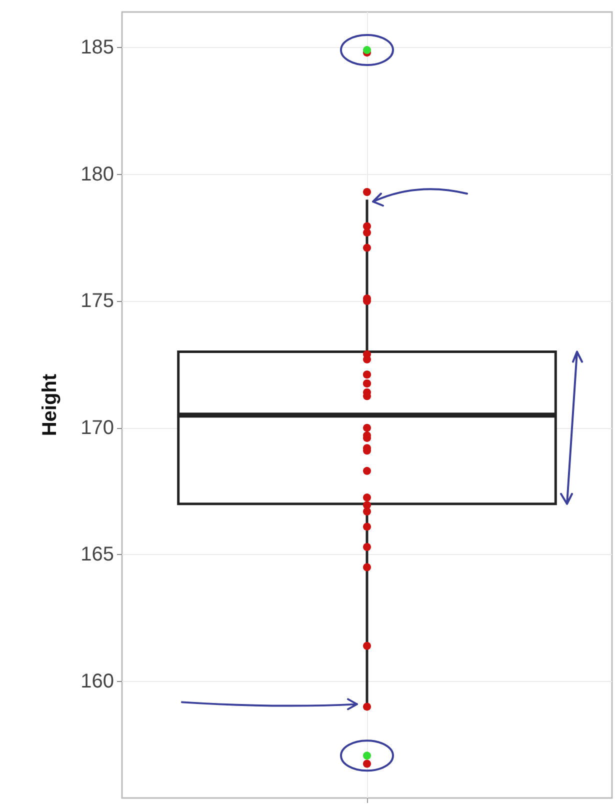  Describe the element at coordinates (50, 405) in the screenshot. I see `y-axis-title: Height` at that location.